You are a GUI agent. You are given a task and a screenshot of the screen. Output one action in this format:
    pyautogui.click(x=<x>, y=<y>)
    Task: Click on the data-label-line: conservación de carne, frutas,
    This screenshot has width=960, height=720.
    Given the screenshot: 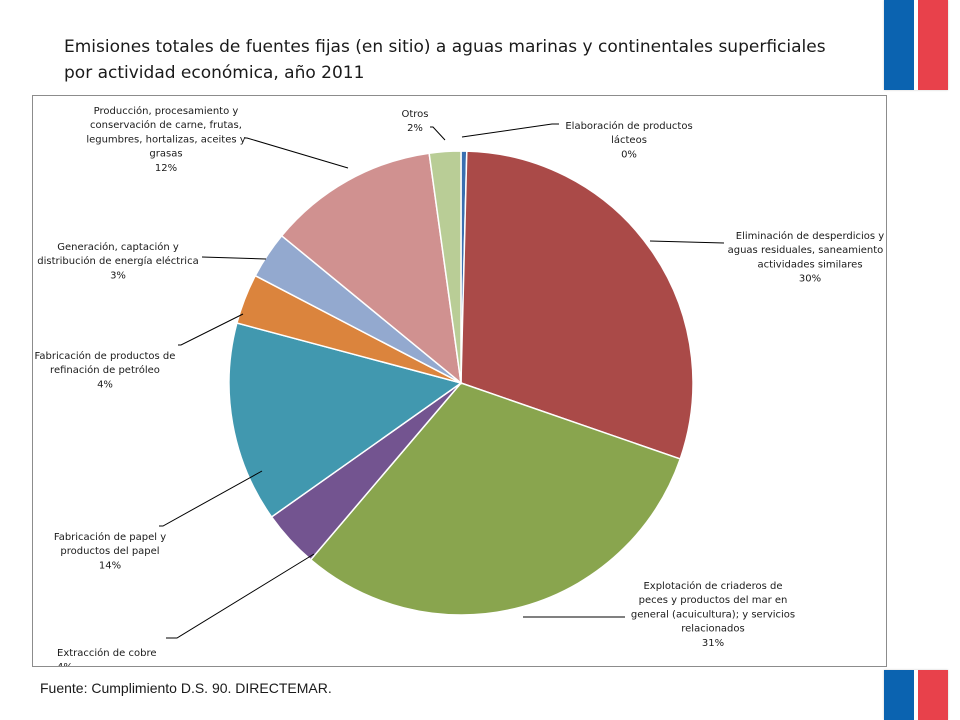 What is the action you would take?
    pyautogui.click(x=166, y=125)
    